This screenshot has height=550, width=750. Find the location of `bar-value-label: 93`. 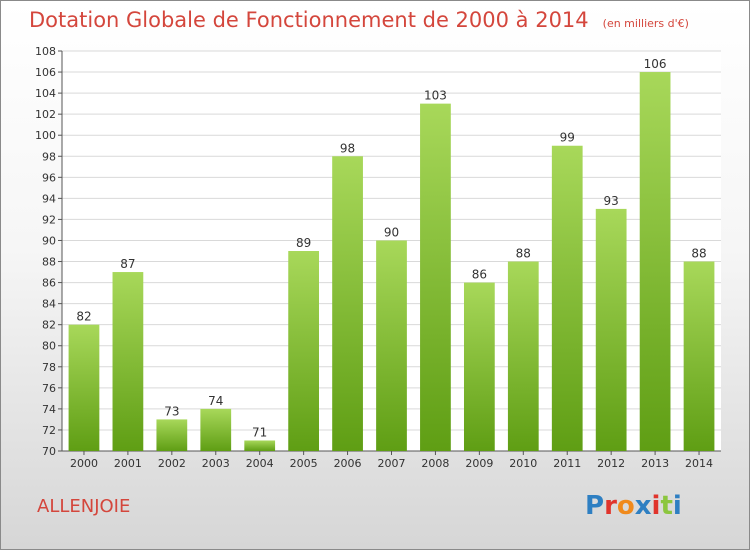

bar-value-label: 93 is located at coordinates (611, 201).